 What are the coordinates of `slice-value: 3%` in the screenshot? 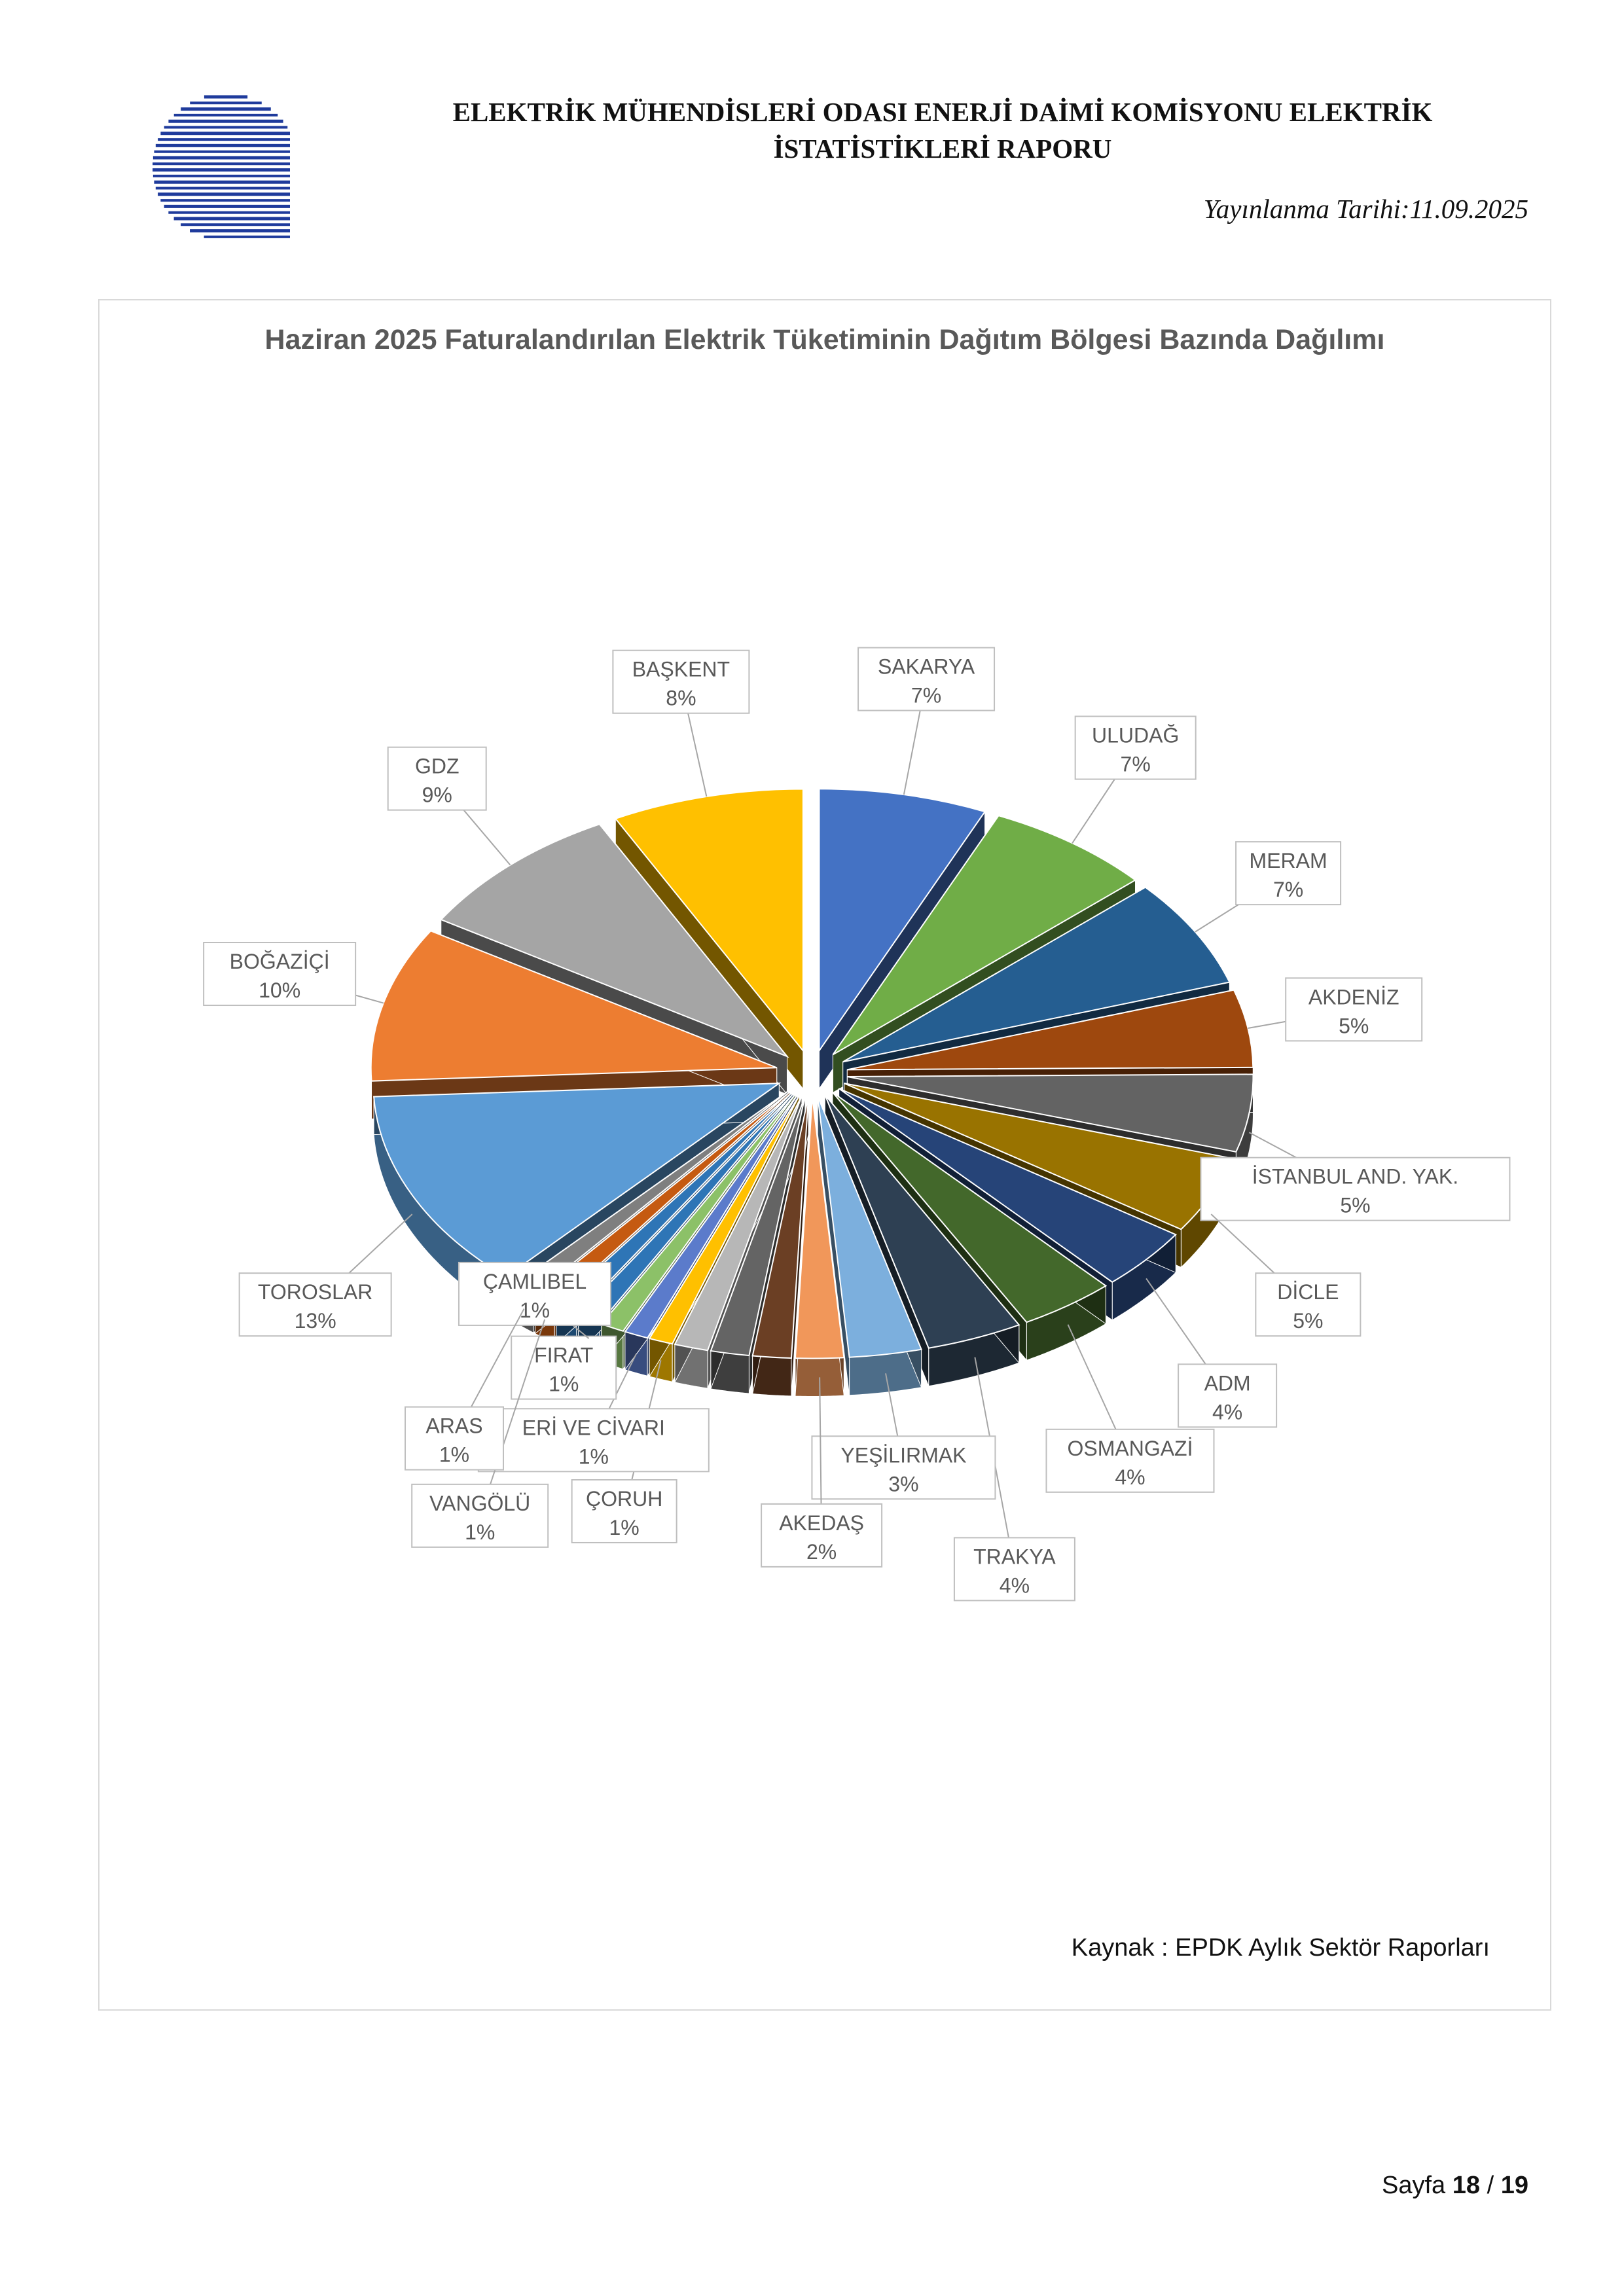 It's located at (903, 1484).